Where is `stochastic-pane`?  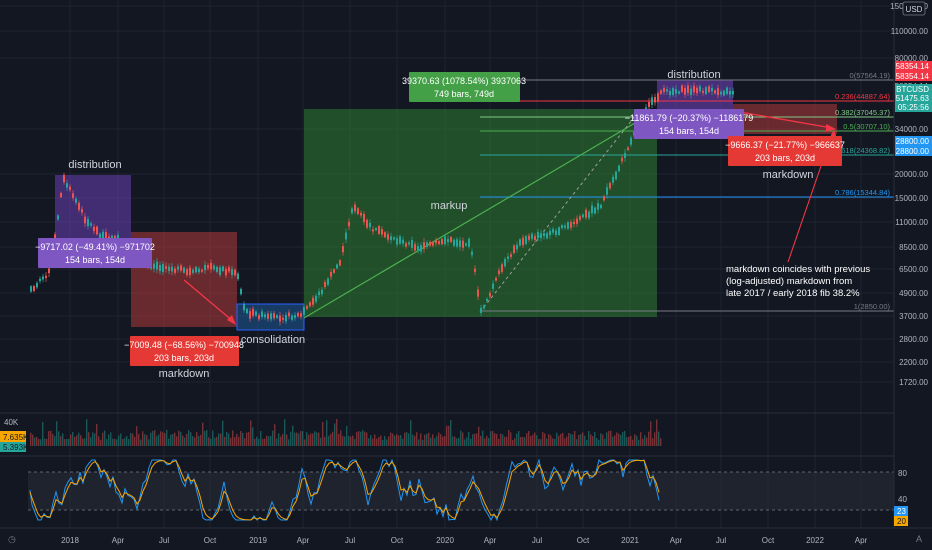
stochastic-pane is located at coordinates (447, 488).